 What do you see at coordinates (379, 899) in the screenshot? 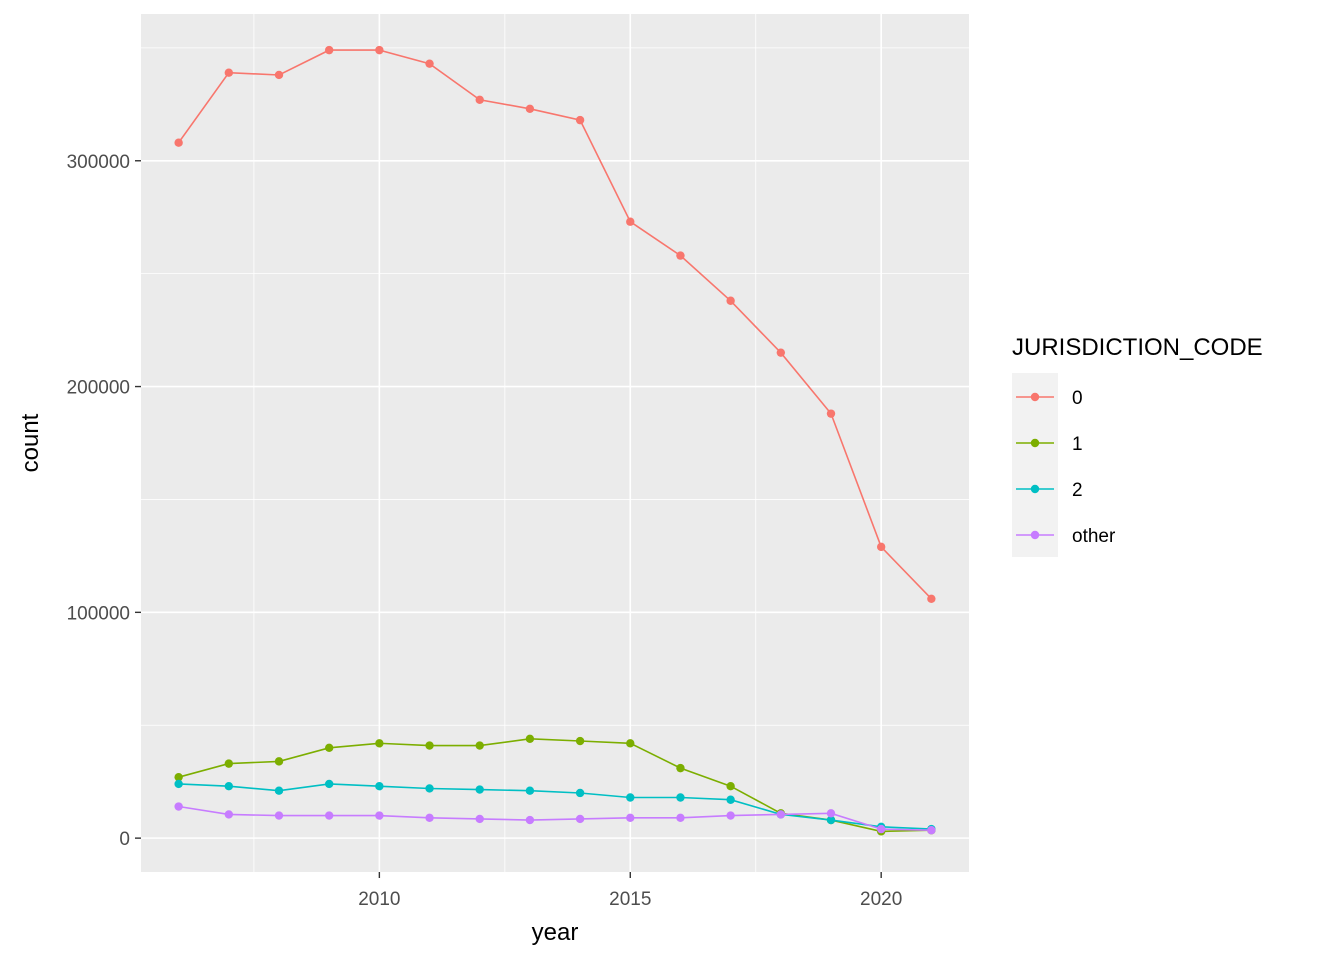
I see `x-tick-label: 2010` at bounding box center [379, 899].